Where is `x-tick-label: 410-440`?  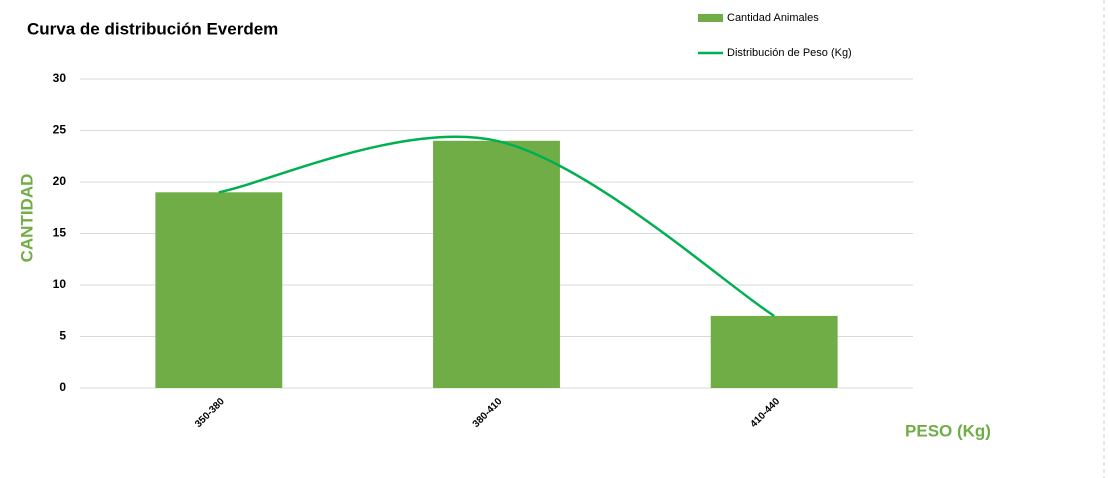
x-tick-label: 410-440 is located at coordinates (765, 413).